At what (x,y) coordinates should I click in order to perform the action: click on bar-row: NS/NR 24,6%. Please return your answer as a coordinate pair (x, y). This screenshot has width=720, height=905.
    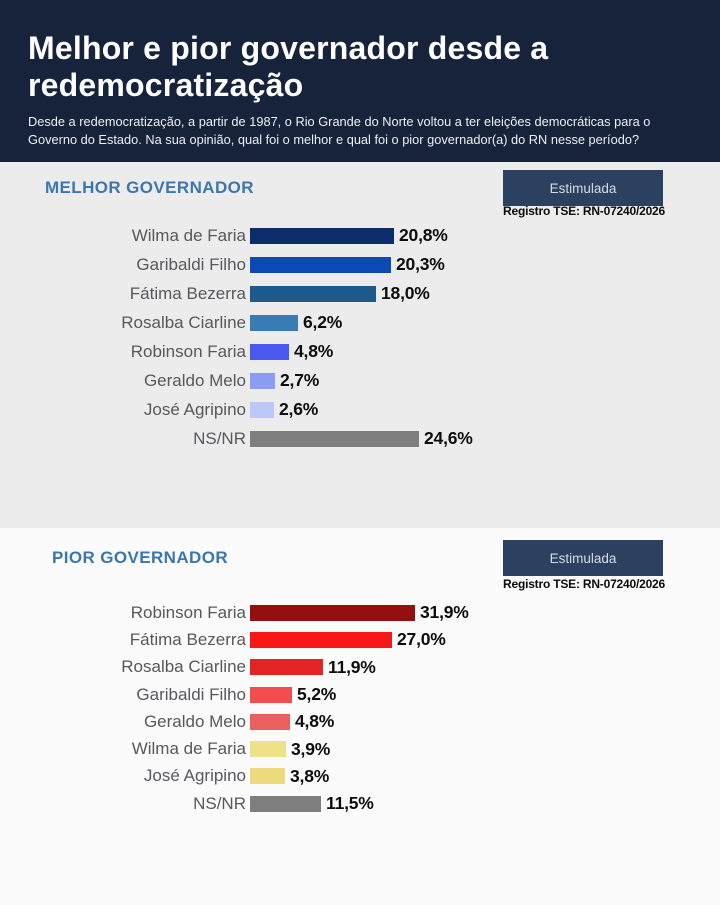
    Looking at the image, I should click on (360, 438).